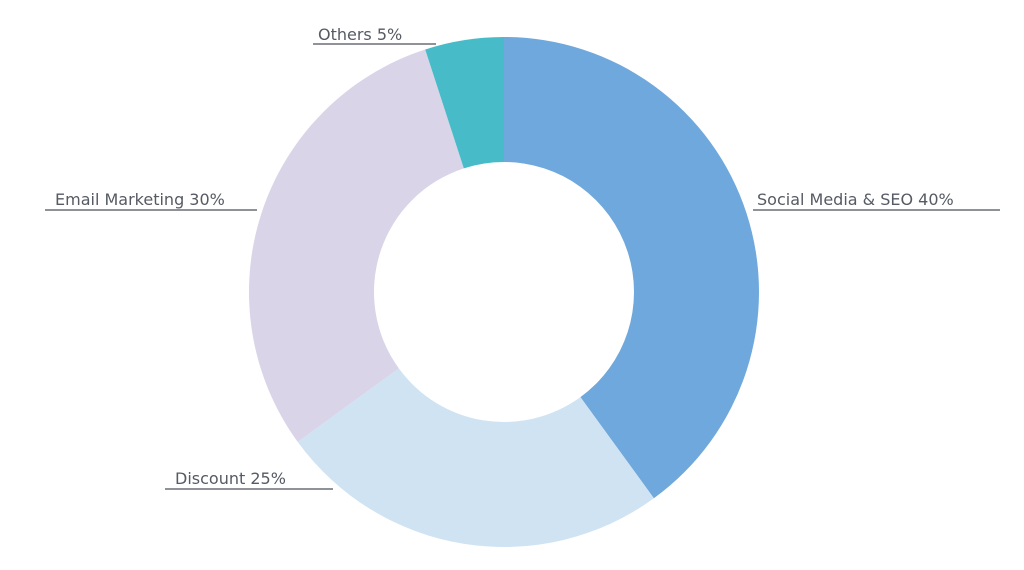 The height and width of the screenshot is (570, 1024). Describe the element at coordinates (140, 199) in the screenshot. I see `slice-label-email-marketing: Email Marketing 30%` at that location.